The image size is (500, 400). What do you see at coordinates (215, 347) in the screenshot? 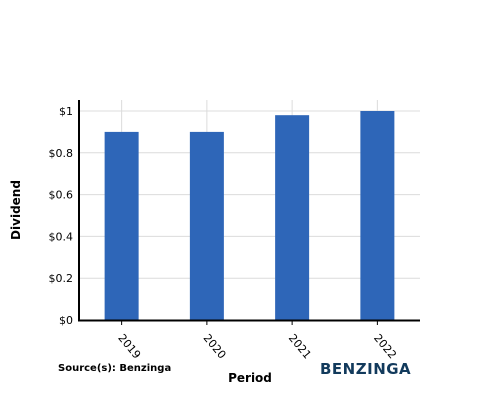
I see `x-tick-label: 2020` at bounding box center [215, 347].